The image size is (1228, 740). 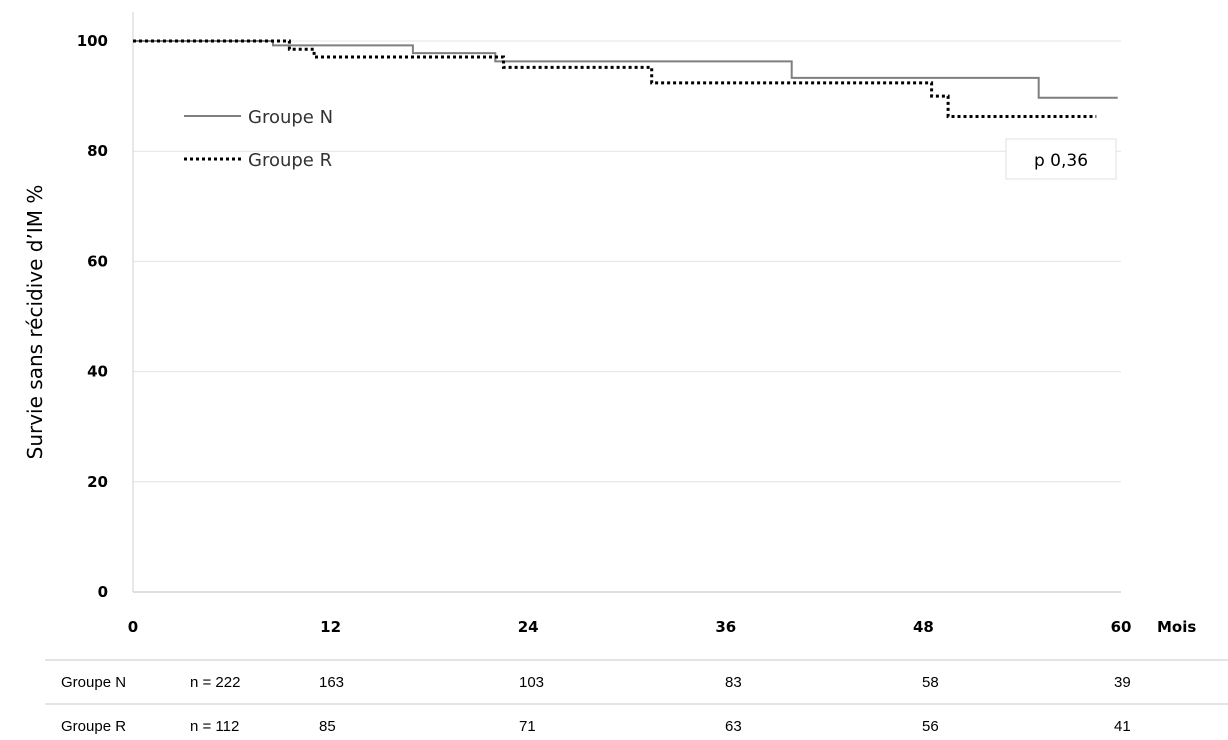 I want to click on x-tick-label: 0, so click(x=133, y=627).